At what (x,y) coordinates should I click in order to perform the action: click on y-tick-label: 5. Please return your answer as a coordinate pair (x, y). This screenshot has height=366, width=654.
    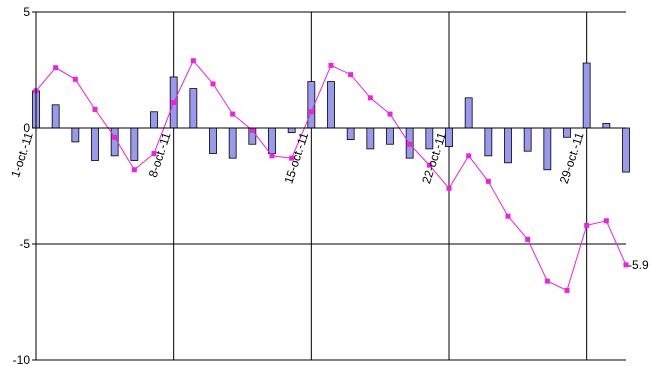
    Looking at the image, I should click on (26, 12).